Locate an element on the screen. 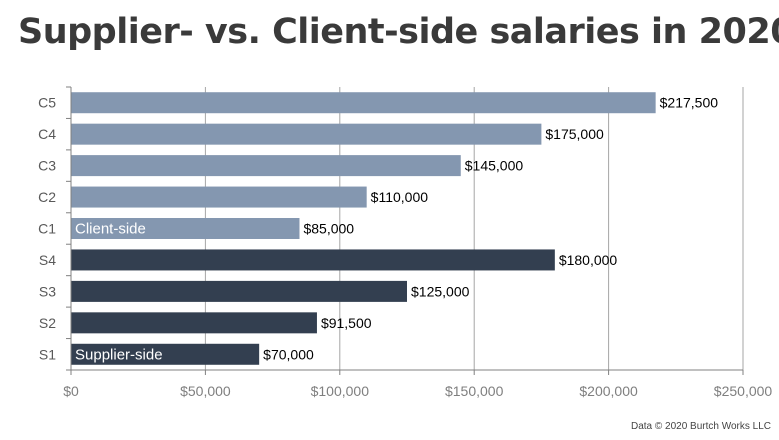 Image resolution: width=779 pixels, height=440 pixels. bar-c5 is located at coordinates (363, 103).